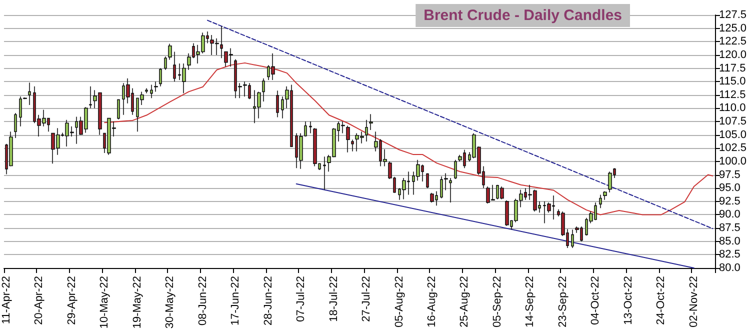  I want to click on y-tick-label: 117.5, so click(732, 68).